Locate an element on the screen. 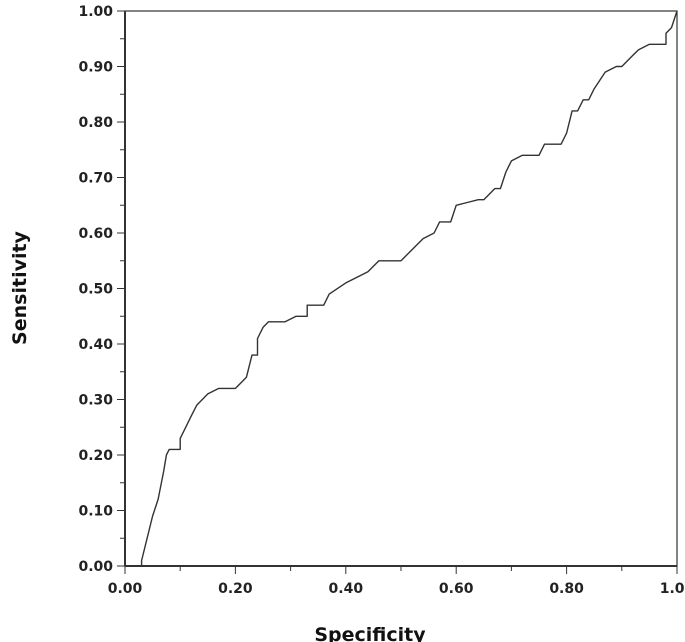 The image size is (685, 642). x-tick-label: 0.80 is located at coordinates (566, 589).